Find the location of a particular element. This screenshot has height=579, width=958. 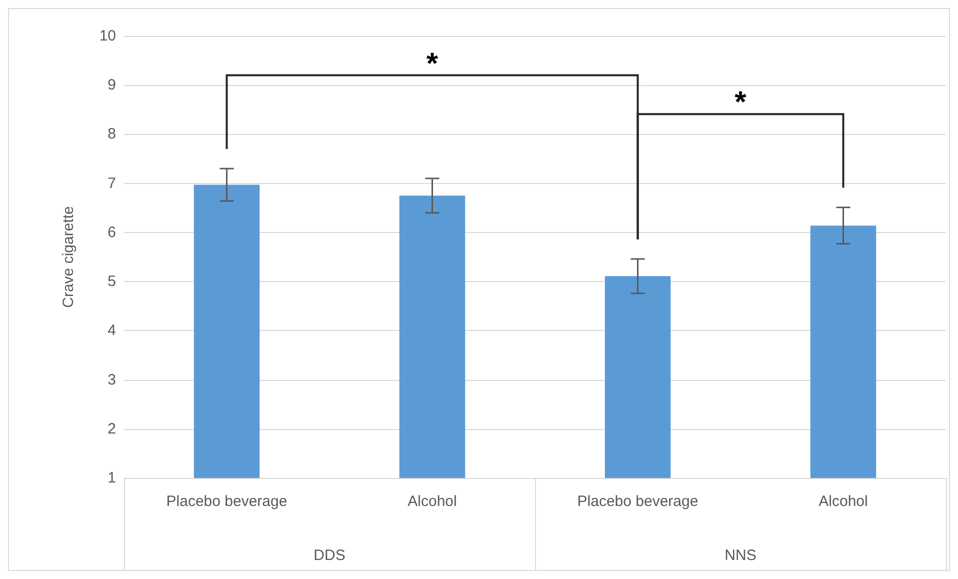

y-tick-label: 3 is located at coordinates (112, 379).